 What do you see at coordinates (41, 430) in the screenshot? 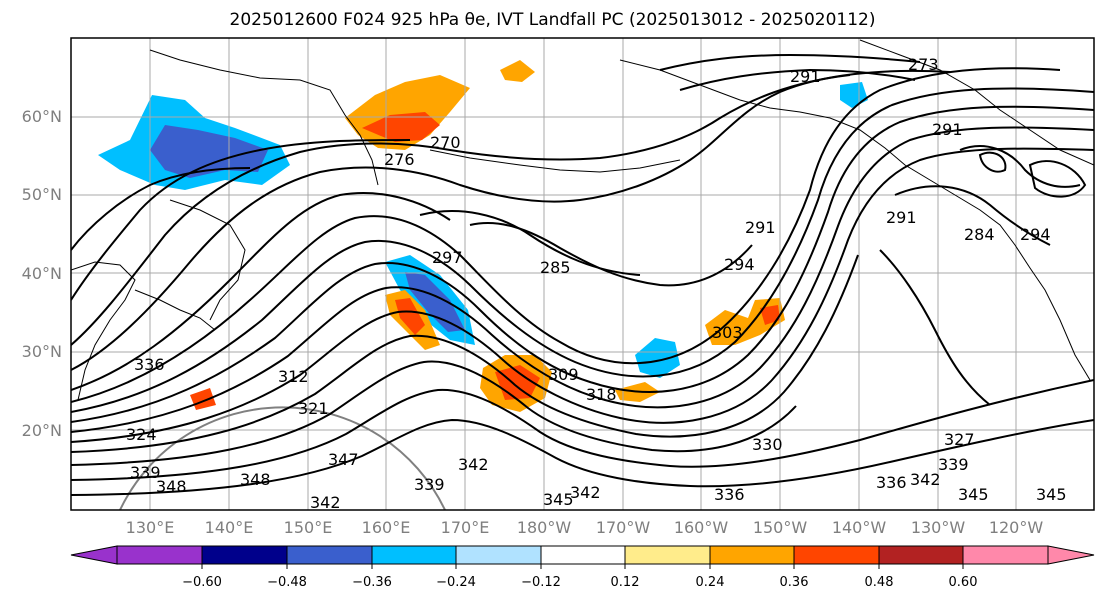
I see `lat-label: 20°N` at bounding box center [41, 430].